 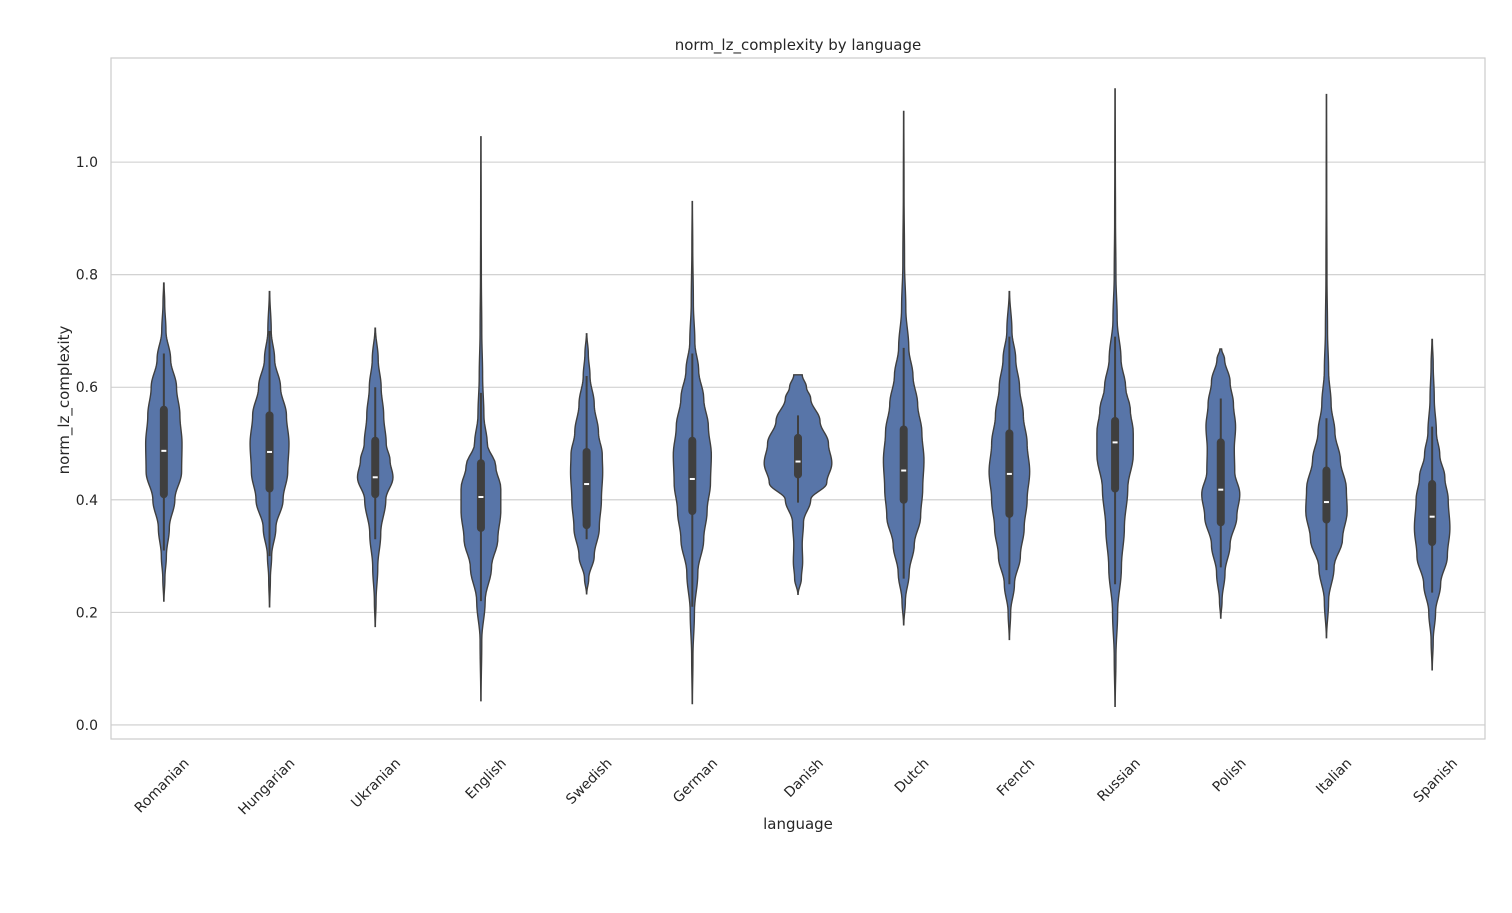 I want to click on violin-group-polish, so click(x=1221, y=483).